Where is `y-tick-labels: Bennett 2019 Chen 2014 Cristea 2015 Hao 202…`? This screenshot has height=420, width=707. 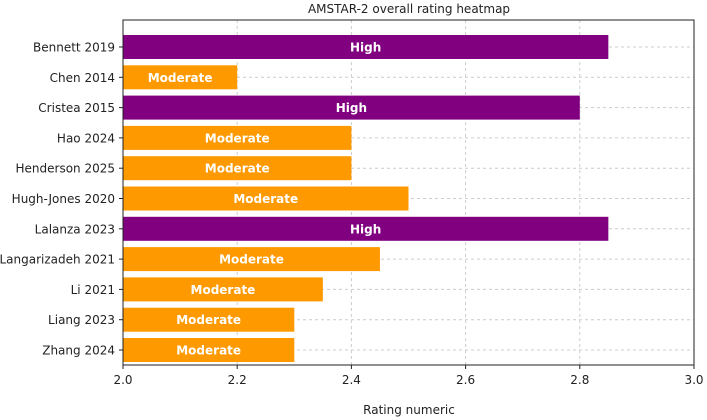
y-tick-labels: Bennett 2019 Chen 2014 Cristea 2015 Hao 202… is located at coordinates (61, 199).